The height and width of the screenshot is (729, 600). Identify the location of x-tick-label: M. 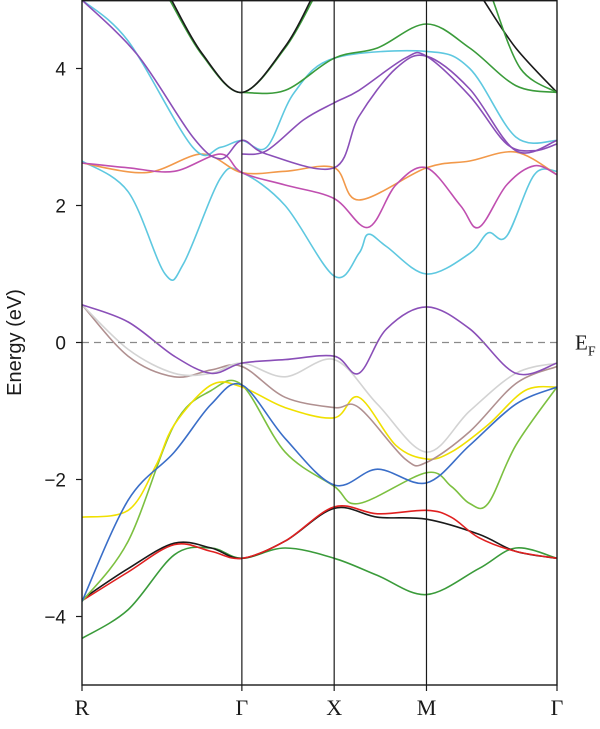
(427, 707).